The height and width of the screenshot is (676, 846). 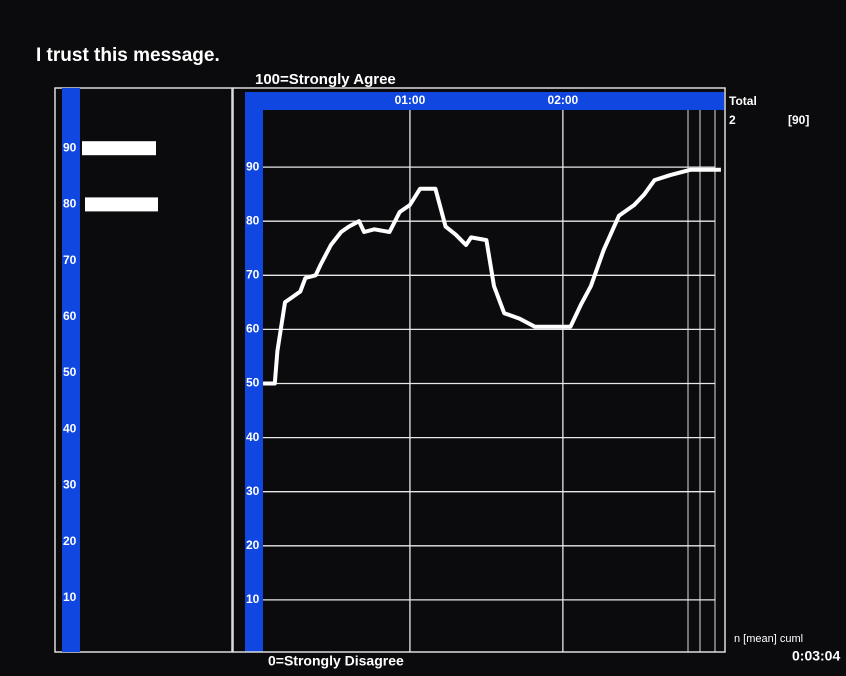 I want to click on elapsed-time: 0:03:04, so click(x=816, y=656).